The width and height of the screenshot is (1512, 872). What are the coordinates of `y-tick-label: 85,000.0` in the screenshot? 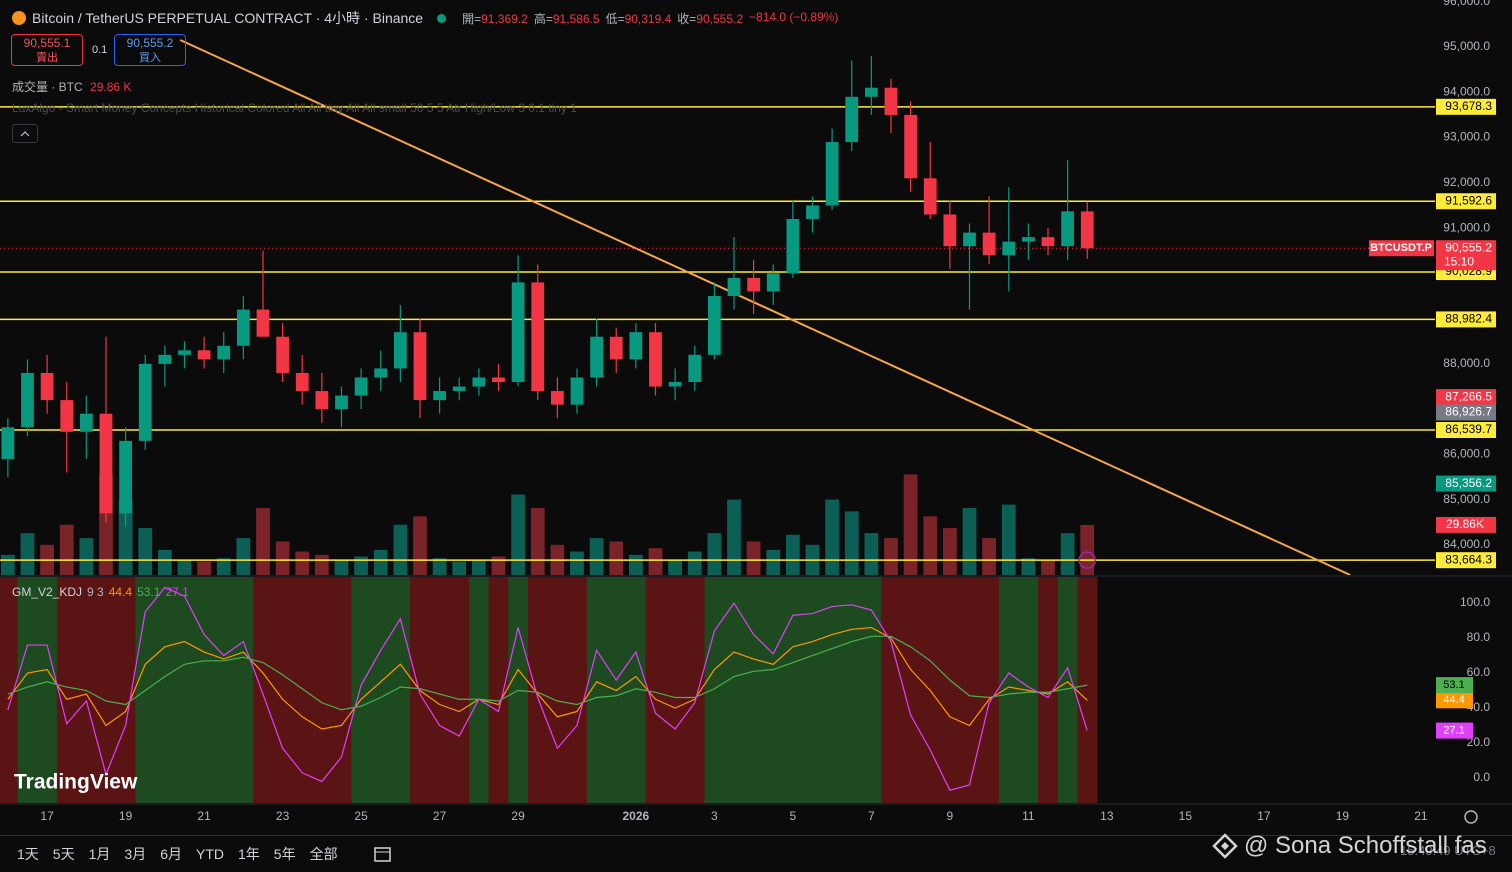 It's located at (1466, 499).